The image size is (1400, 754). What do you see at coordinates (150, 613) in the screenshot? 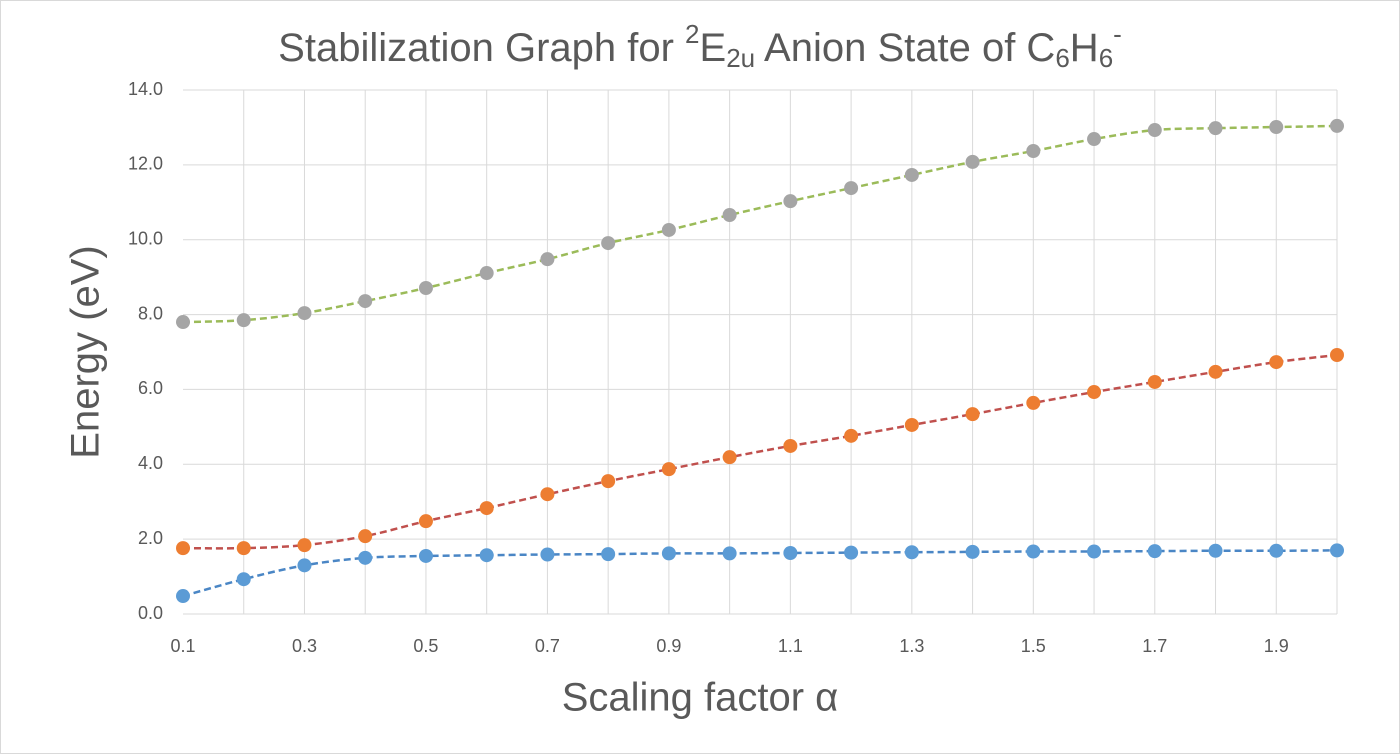
I see `y-tick-label: 0.0` at bounding box center [150, 613].